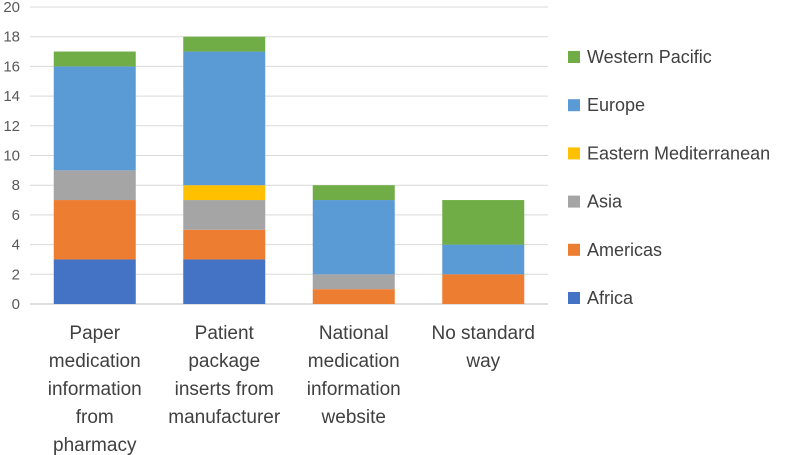 This screenshot has width=800, height=455. Describe the element at coordinates (354, 333) in the screenshot. I see `x-category-label: National` at that location.